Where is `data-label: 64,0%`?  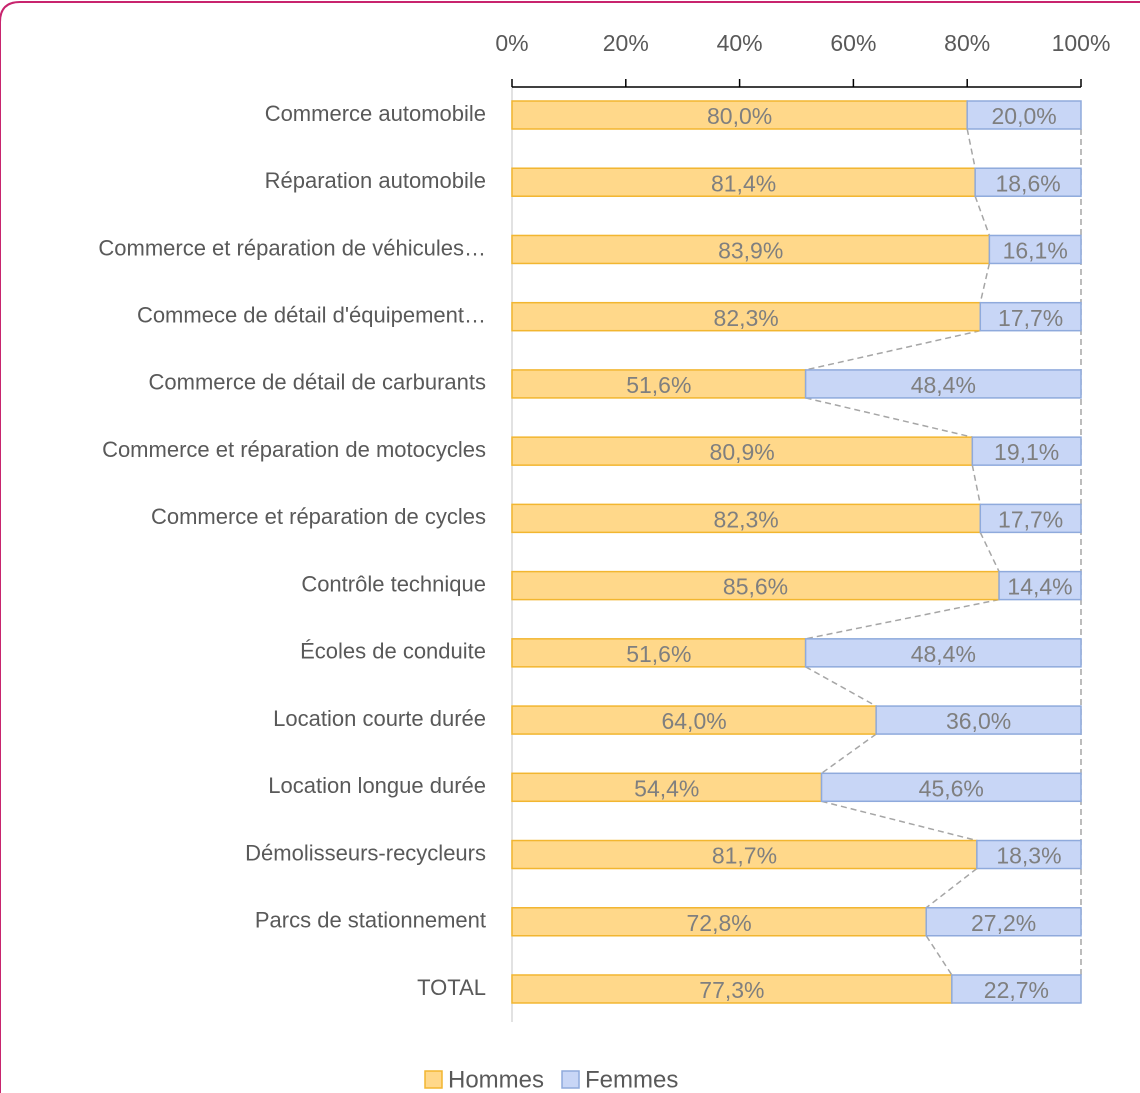
data-label: 64,0% is located at coordinates (693, 721).